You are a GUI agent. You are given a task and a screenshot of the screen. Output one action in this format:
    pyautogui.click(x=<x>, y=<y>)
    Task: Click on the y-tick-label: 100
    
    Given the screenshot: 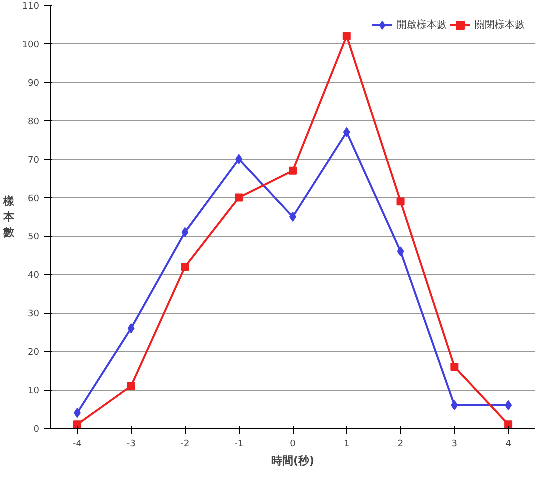 What is the action you would take?
    pyautogui.click(x=31, y=45)
    